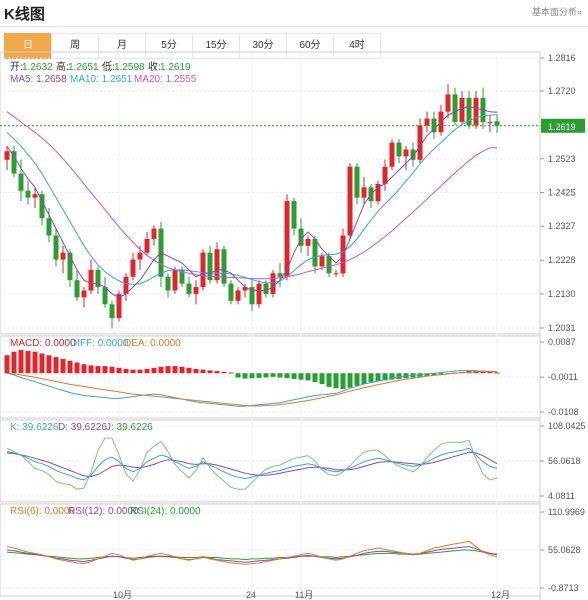 This screenshot has width=588, height=600. Describe the element at coordinates (294, 13) in the screenshot. I see `header: K线图 基本面分析»` at that location.